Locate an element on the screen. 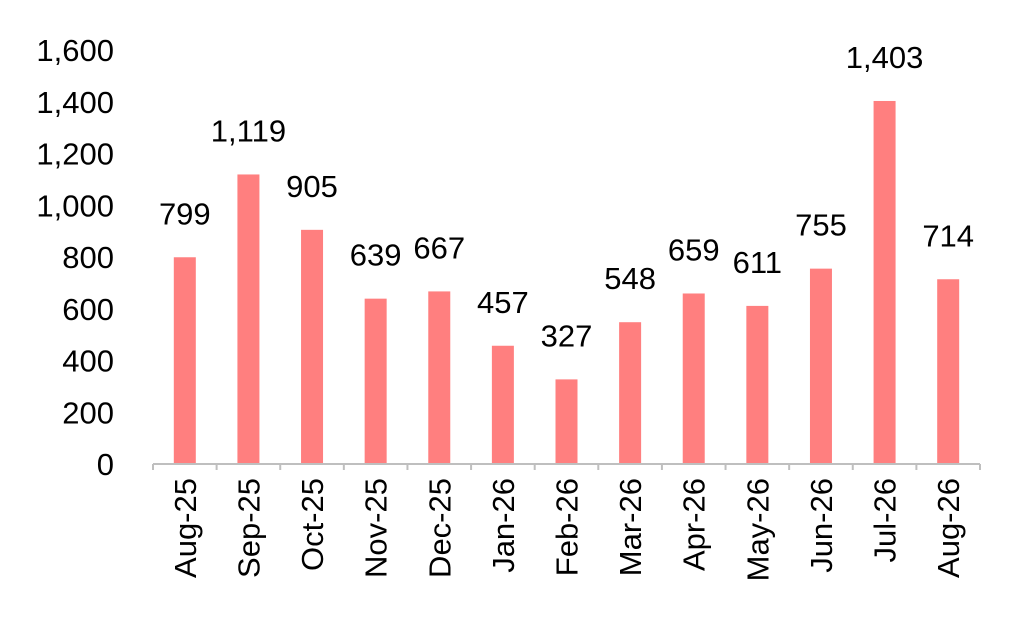  y-tick-label: 600 is located at coordinates (88, 309).